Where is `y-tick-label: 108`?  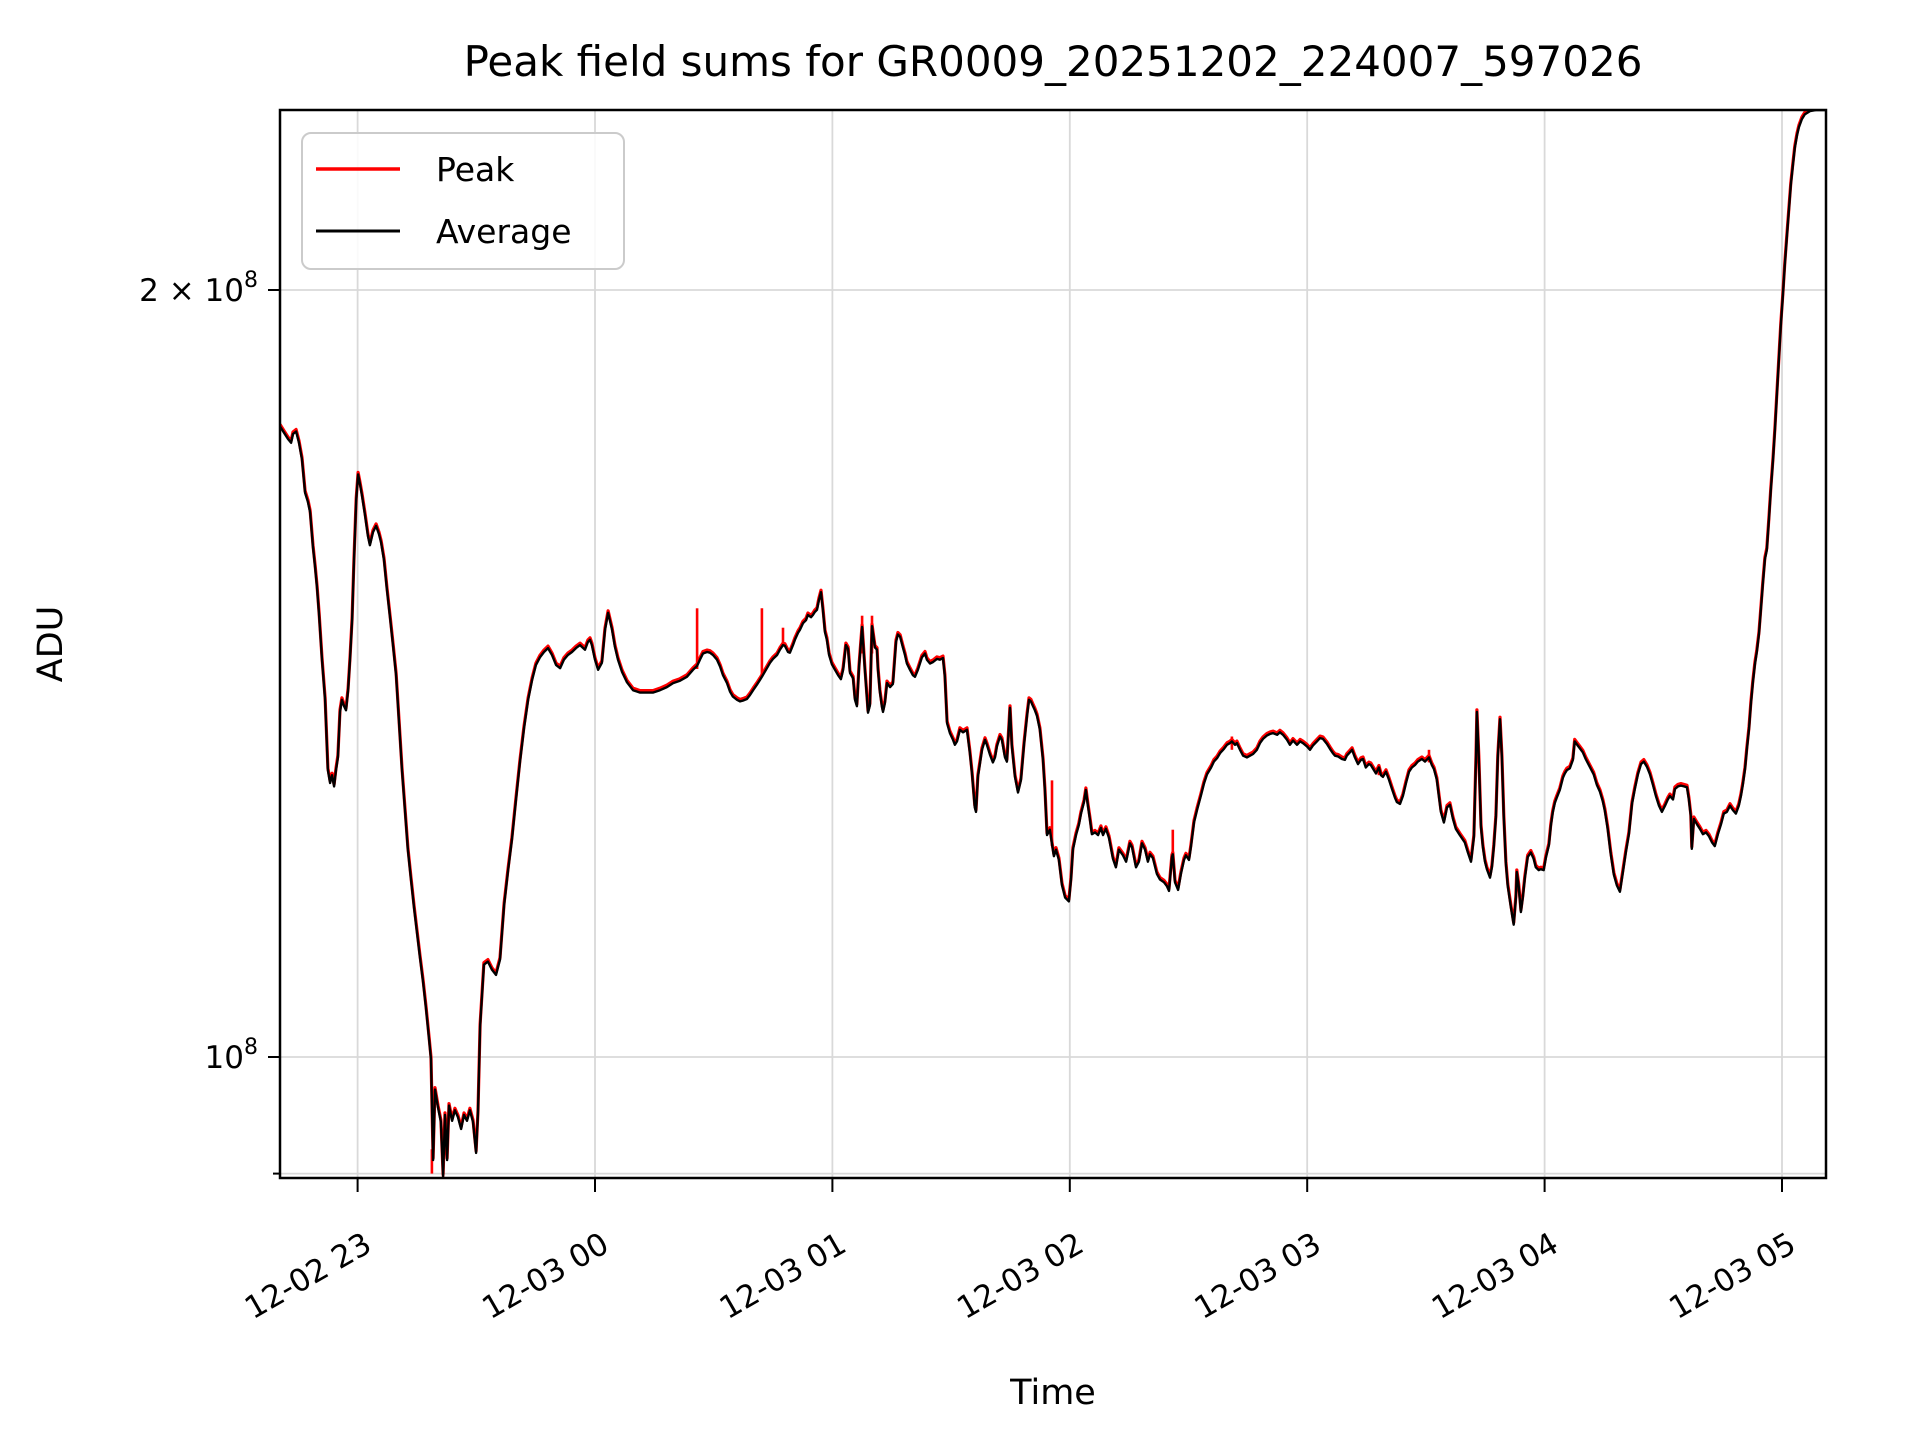
y-tick-label: 108 is located at coordinates (231, 1055).